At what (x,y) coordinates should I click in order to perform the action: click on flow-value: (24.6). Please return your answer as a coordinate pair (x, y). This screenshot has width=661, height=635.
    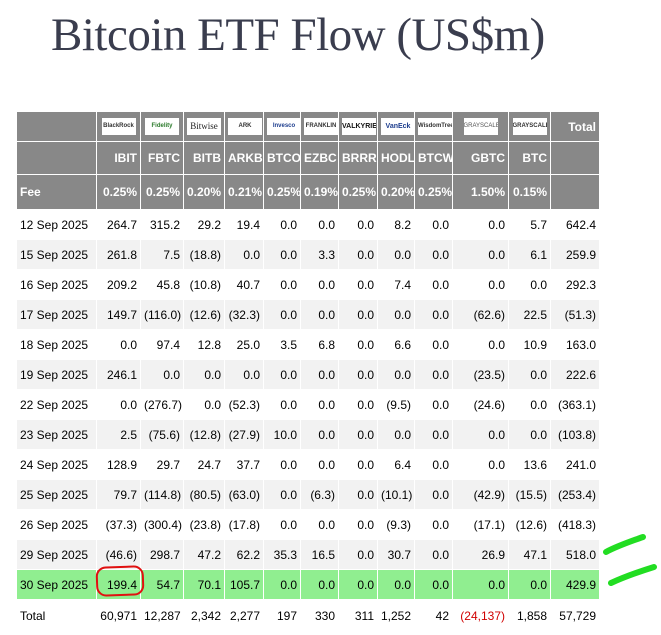
    Looking at the image, I should click on (480, 404).